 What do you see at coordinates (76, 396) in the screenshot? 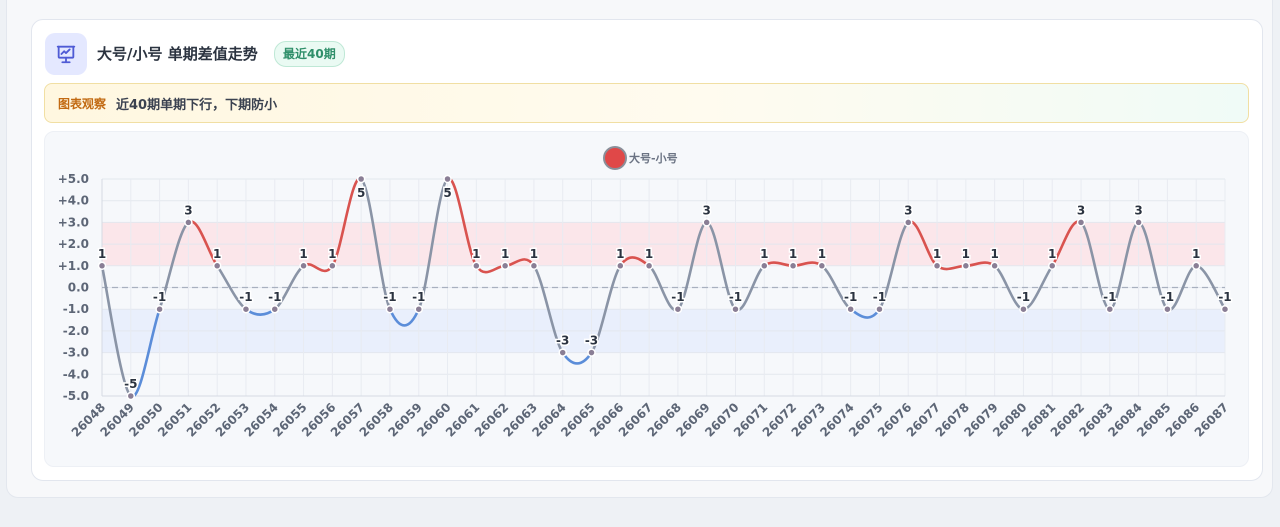
I see `y-tick-label: -5.0` at bounding box center [76, 396].